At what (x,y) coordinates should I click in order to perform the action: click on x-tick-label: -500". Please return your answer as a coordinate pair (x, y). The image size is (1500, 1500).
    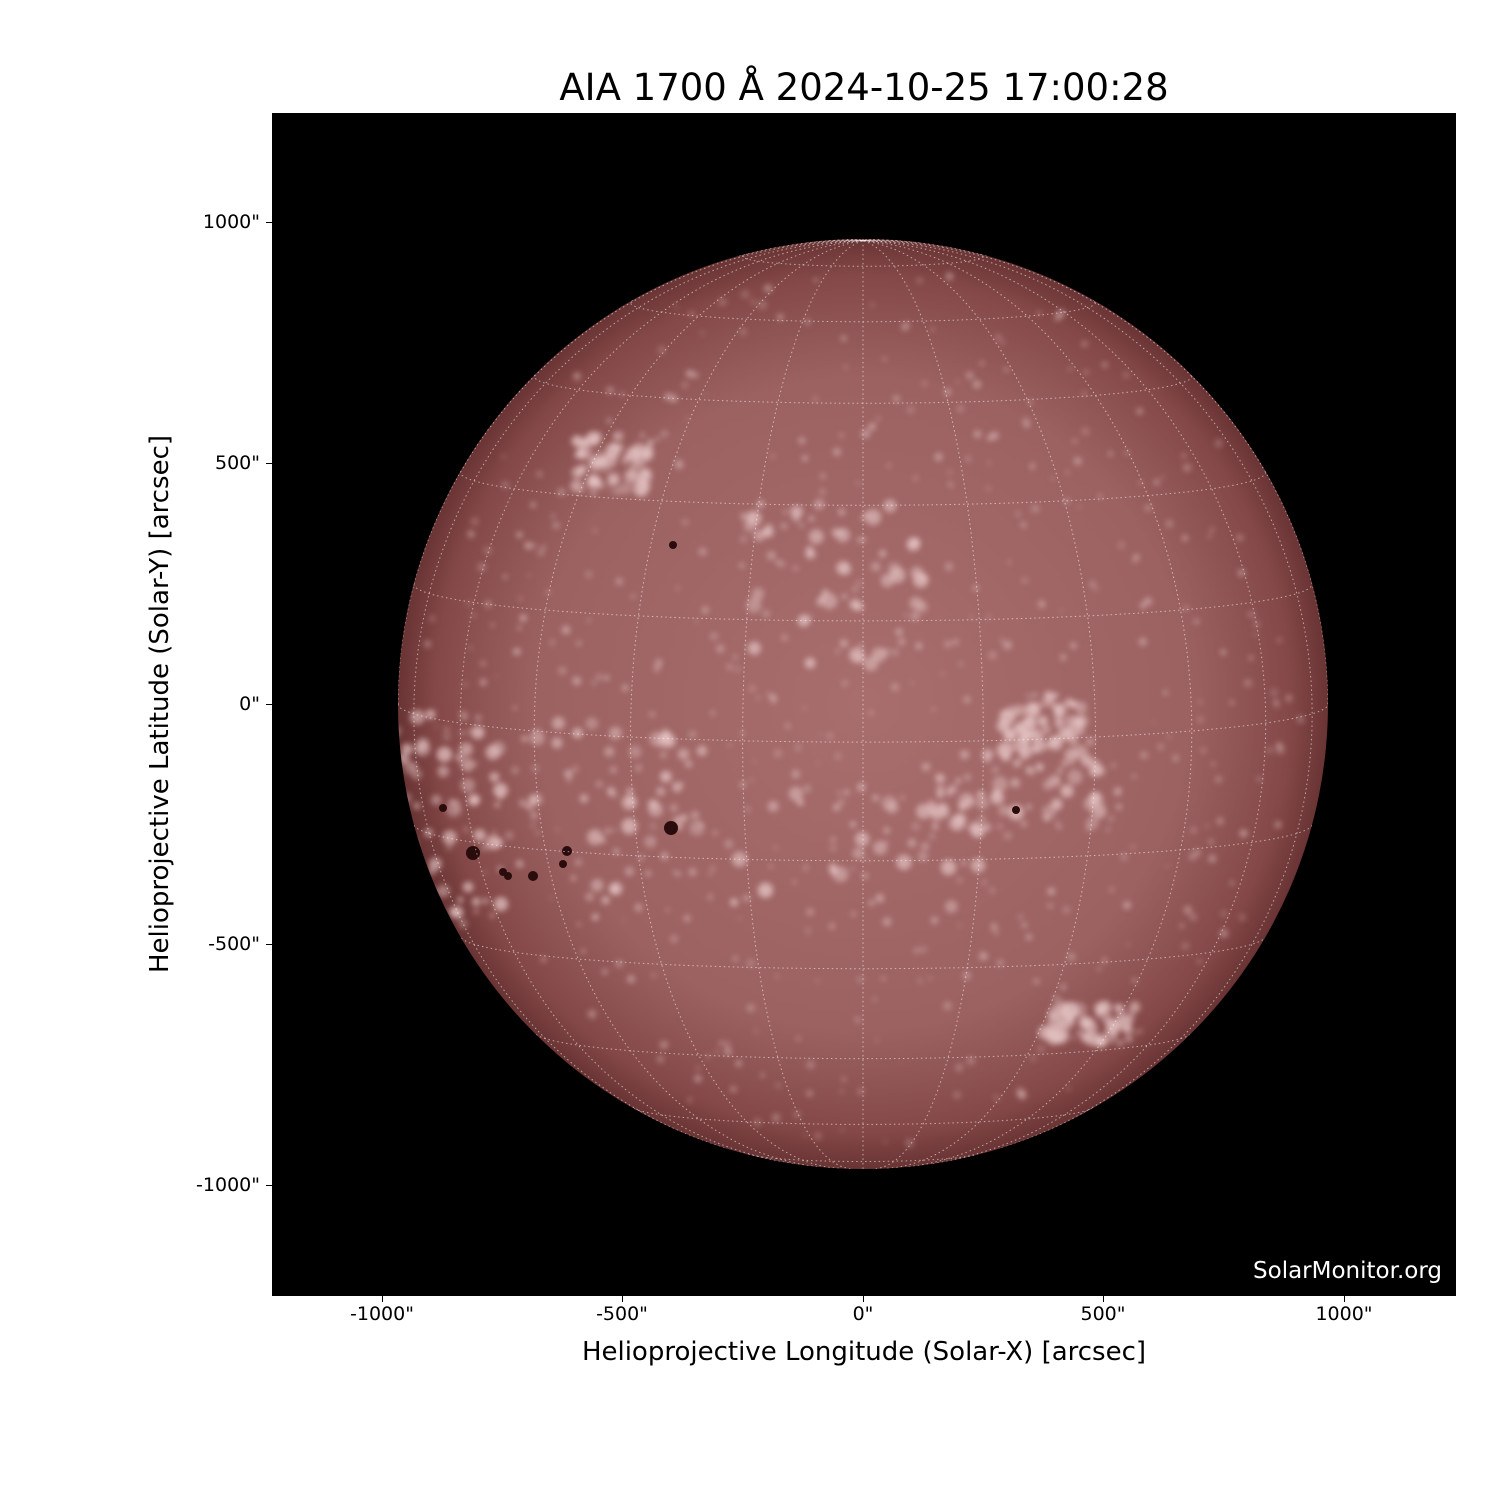
    Looking at the image, I should click on (622, 1314).